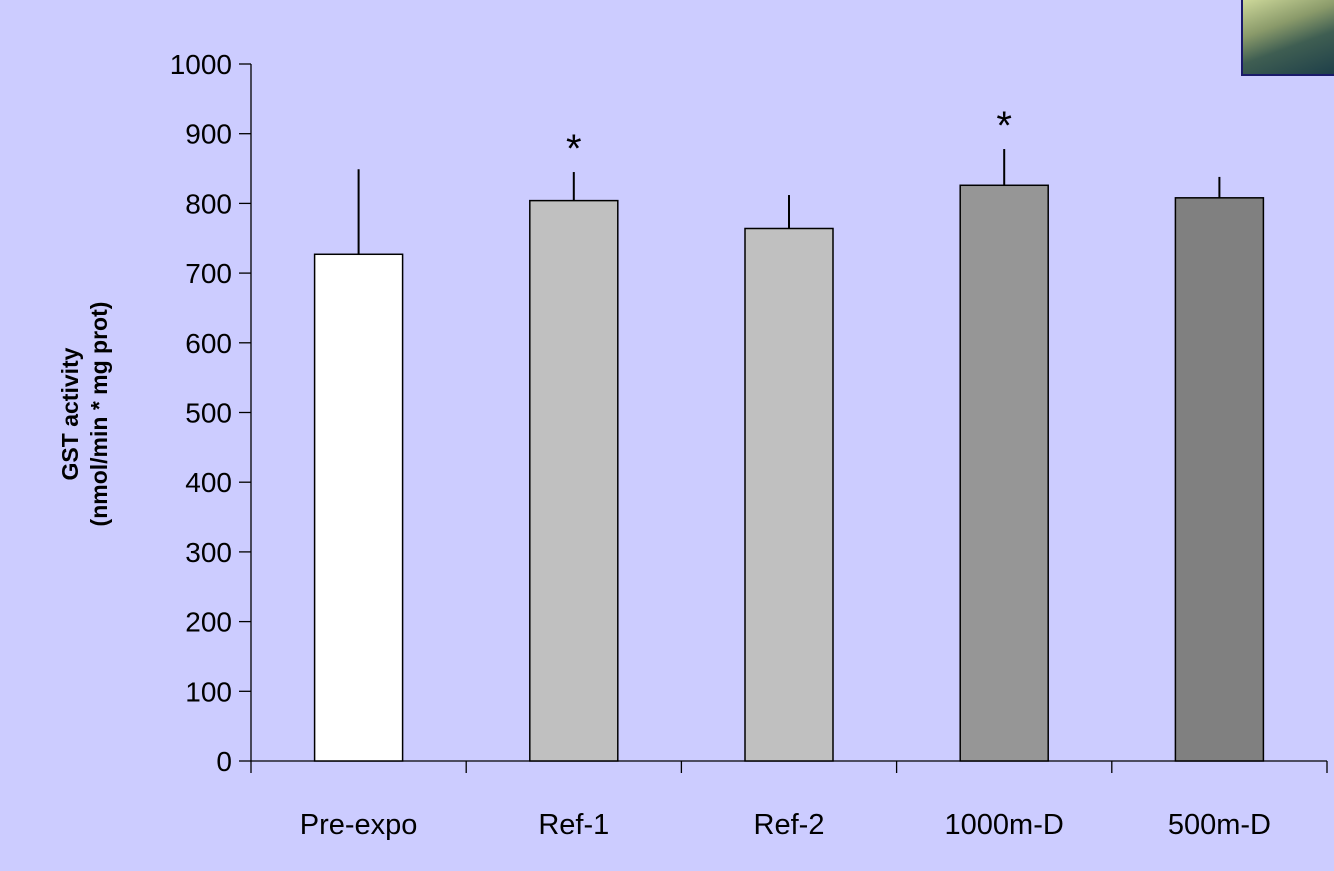  What do you see at coordinates (208, 622) in the screenshot?
I see `y-tick-label: 200` at bounding box center [208, 622].